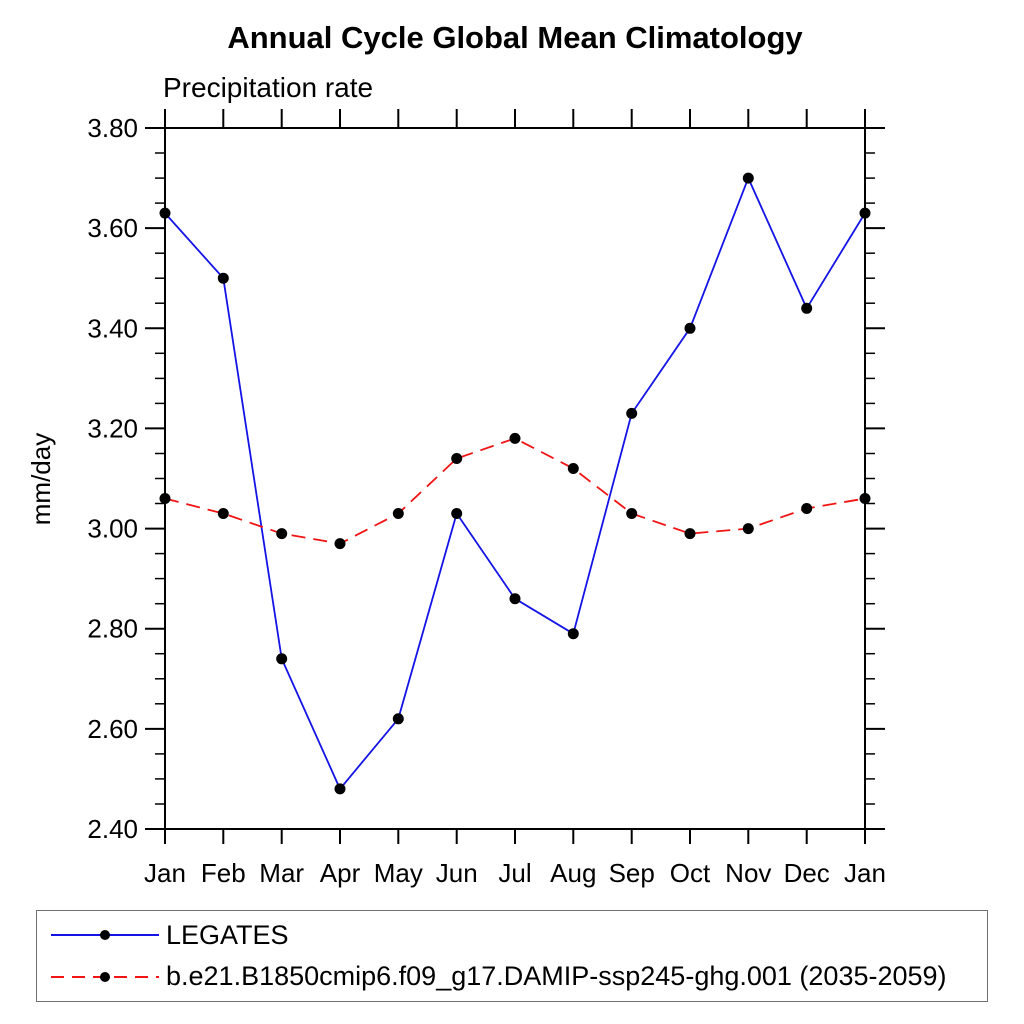  I want to click on y-tick-label: 3.40, so click(112, 328).